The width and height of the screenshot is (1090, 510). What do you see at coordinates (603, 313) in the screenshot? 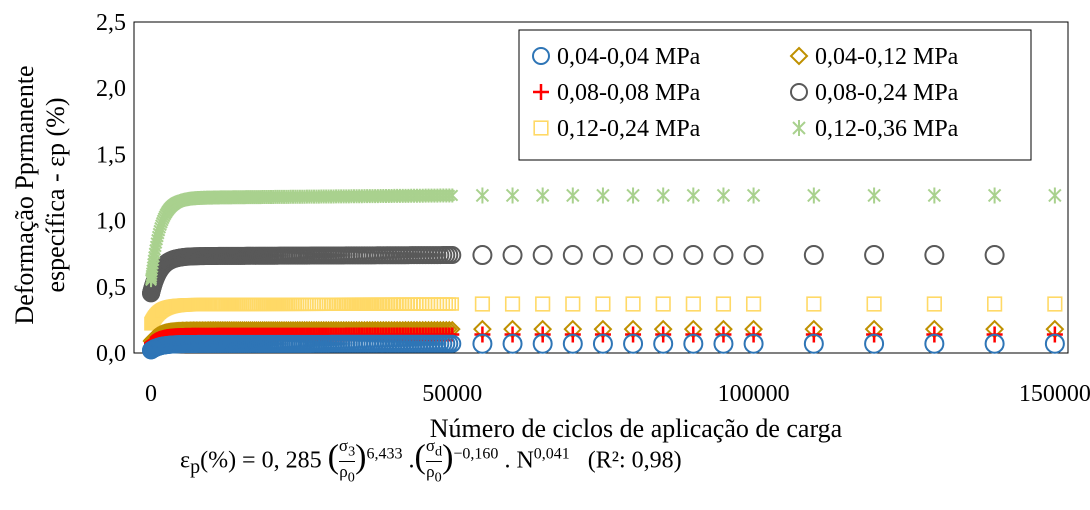
I see `series-0,12-0,24 MPa` at bounding box center [603, 313].